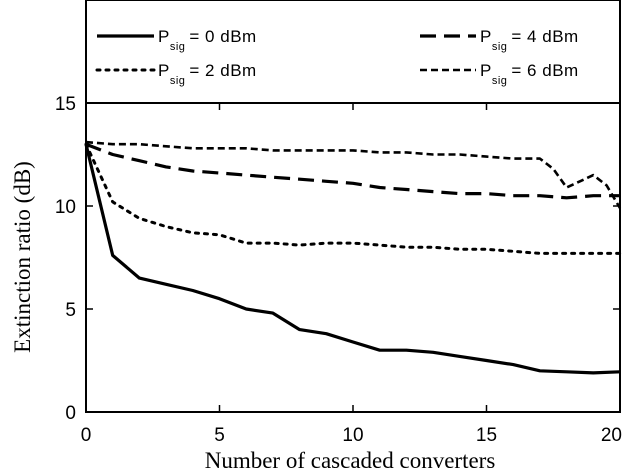 This screenshot has height=476, width=623. I want to click on y-tick-label: 10, so click(65, 207).